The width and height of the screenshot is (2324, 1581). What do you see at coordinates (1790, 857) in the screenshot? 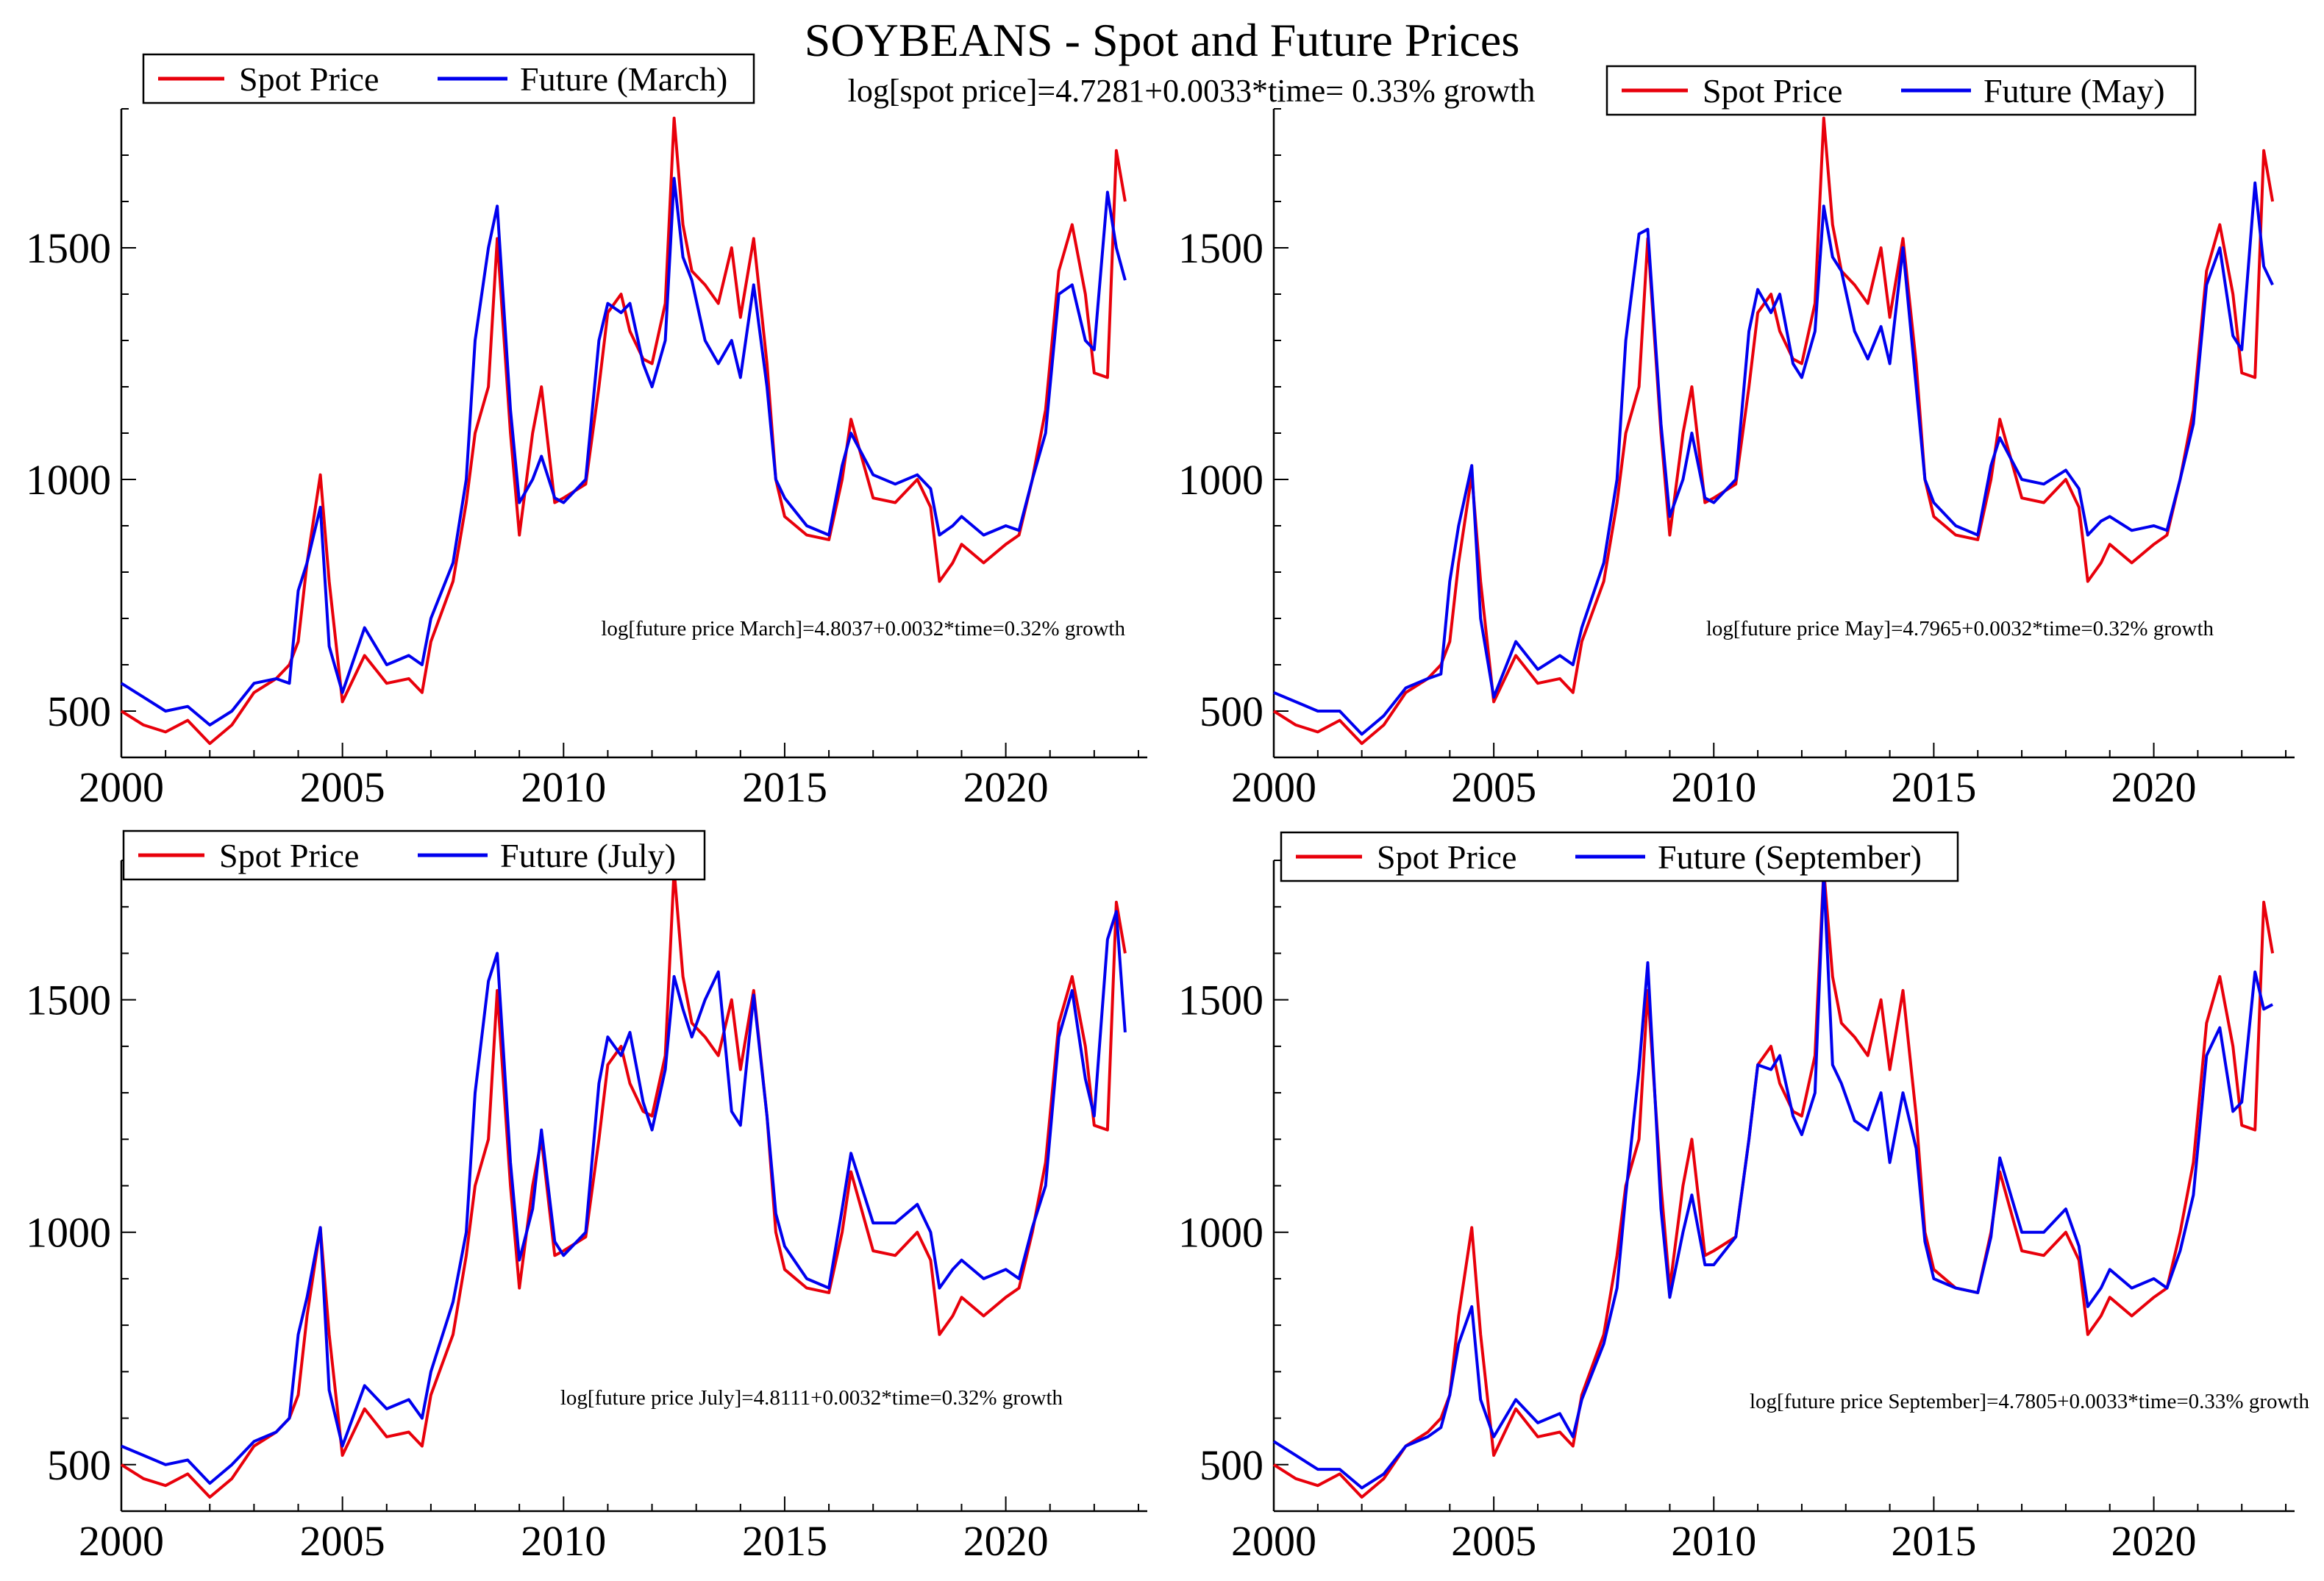
I see `legend-label-future: Future (September)` at bounding box center [1790, 857].